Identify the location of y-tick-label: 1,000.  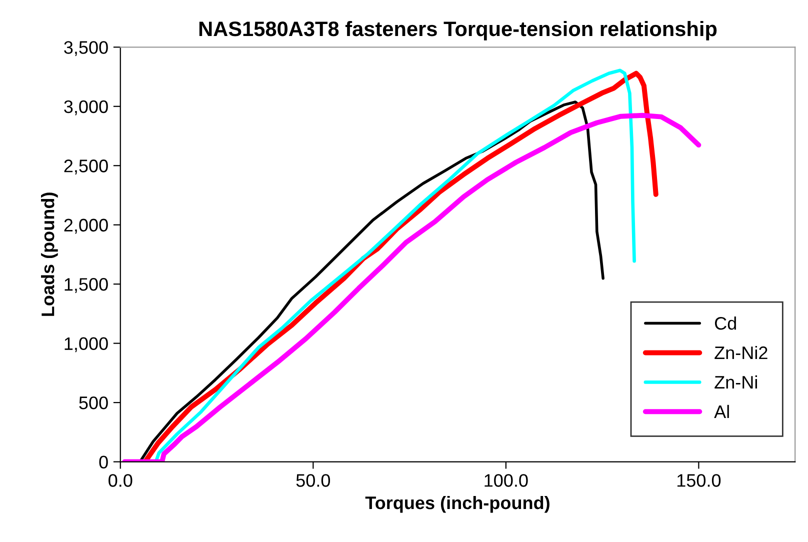
(86, 344).